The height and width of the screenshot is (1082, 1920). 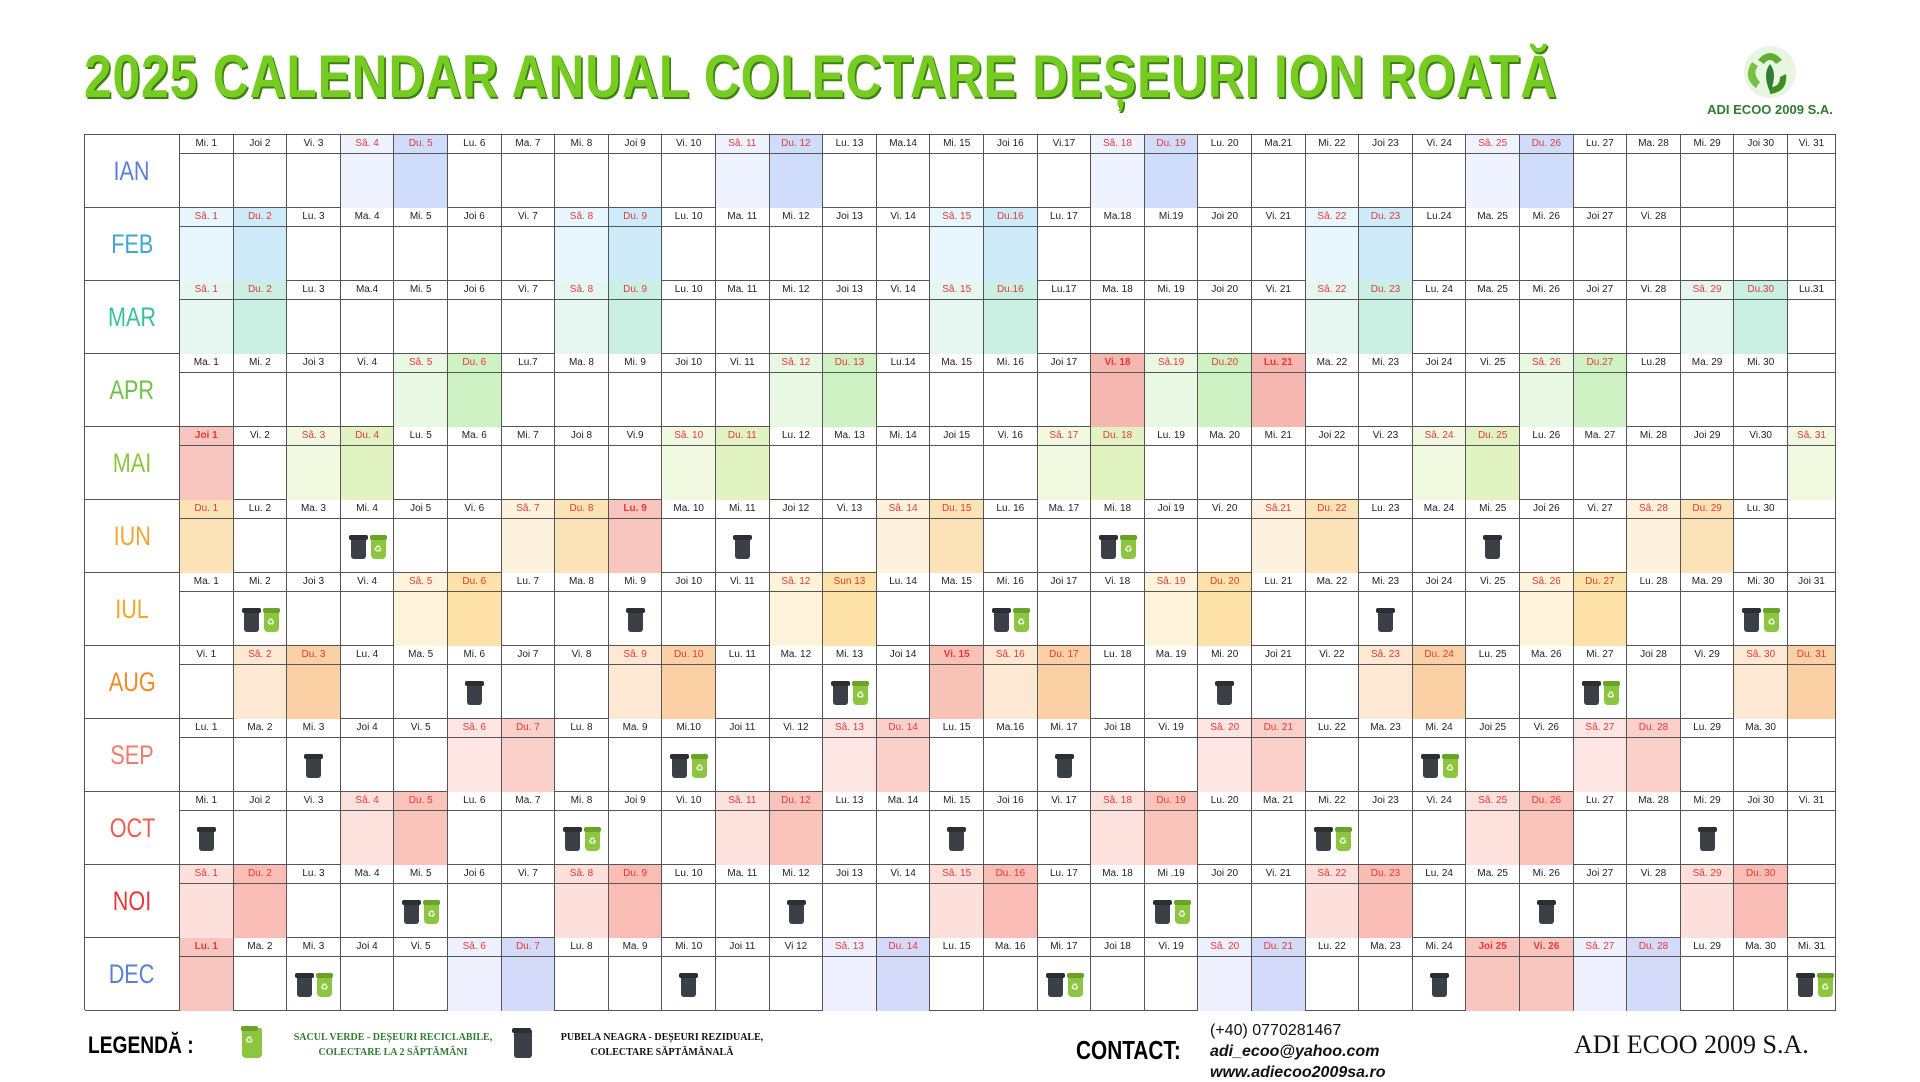 What do you see at coordinates (1600, 536) in the screenshot?
I see `day-cell: Vi. 27` at bounding box center [1600, 536].